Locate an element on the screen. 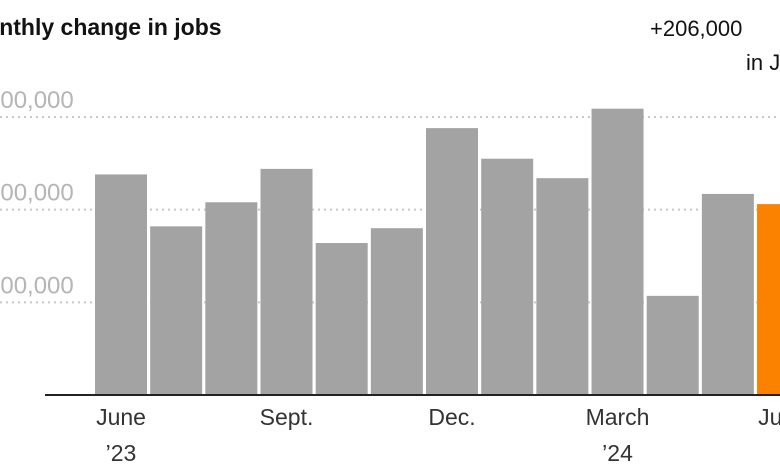  chart-title: Monthly change in jobs is located at coordinates (111, 27).